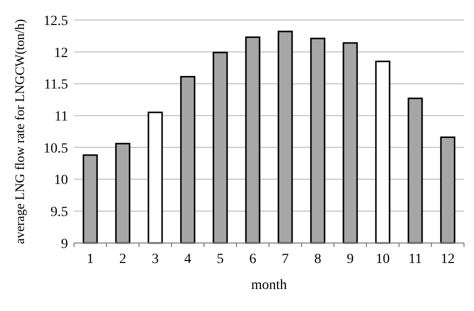 The height and width of the screenshot is (311, 474). What do you see at coordinates (56, 148) in the screenshot?
I see `y-tick-label: 10.5` at bounding box center [56, 148].